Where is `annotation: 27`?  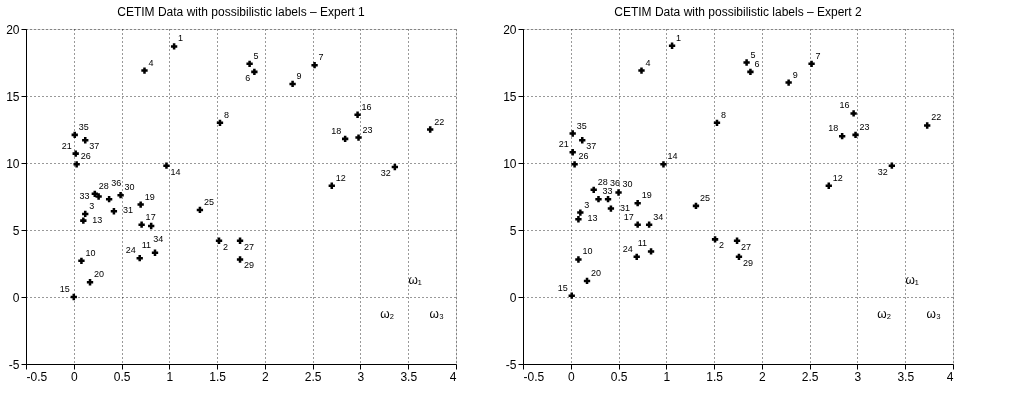 annotation: 27 is located at coordinates (746, 246).